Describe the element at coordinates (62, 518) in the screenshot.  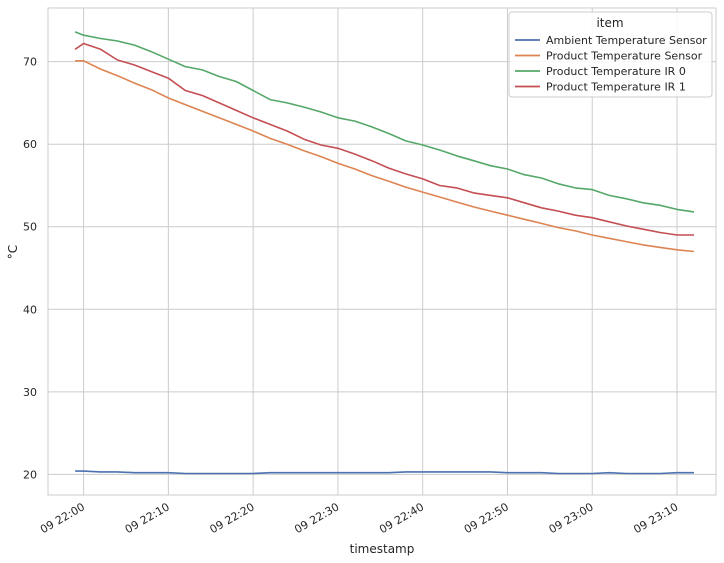
I see `x-tick-label: 09 22:00` at that location.